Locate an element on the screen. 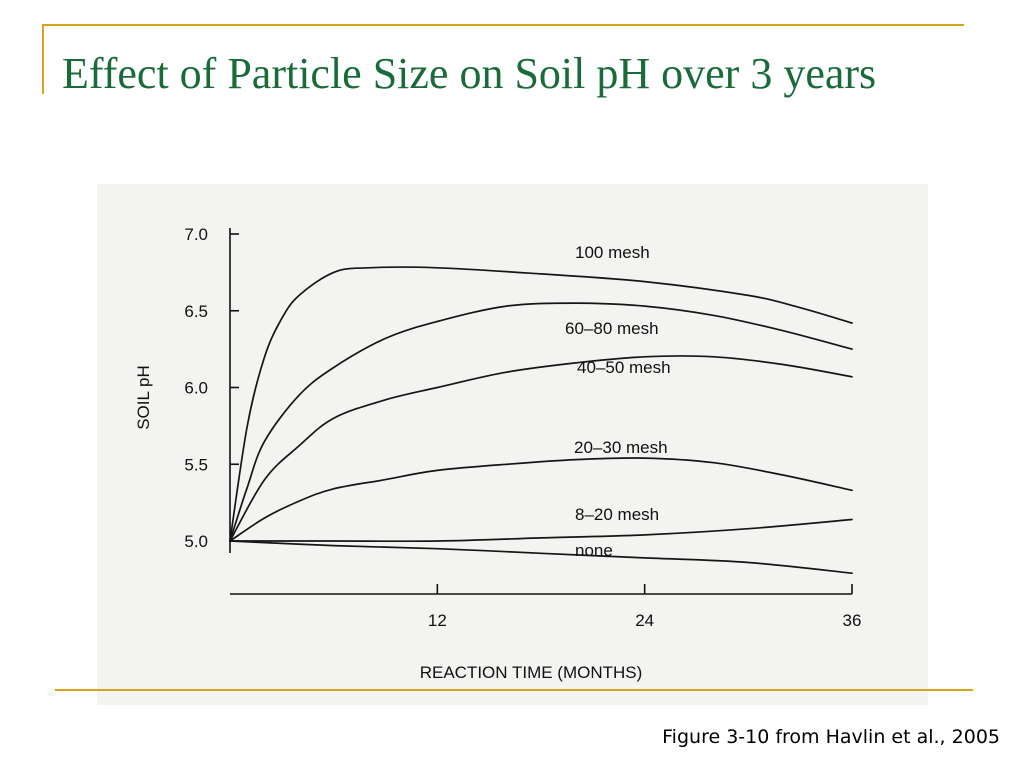 The width and height of the screenshot is (1024, 768). title-frame-top-rule is located at coordinates (503, 25).